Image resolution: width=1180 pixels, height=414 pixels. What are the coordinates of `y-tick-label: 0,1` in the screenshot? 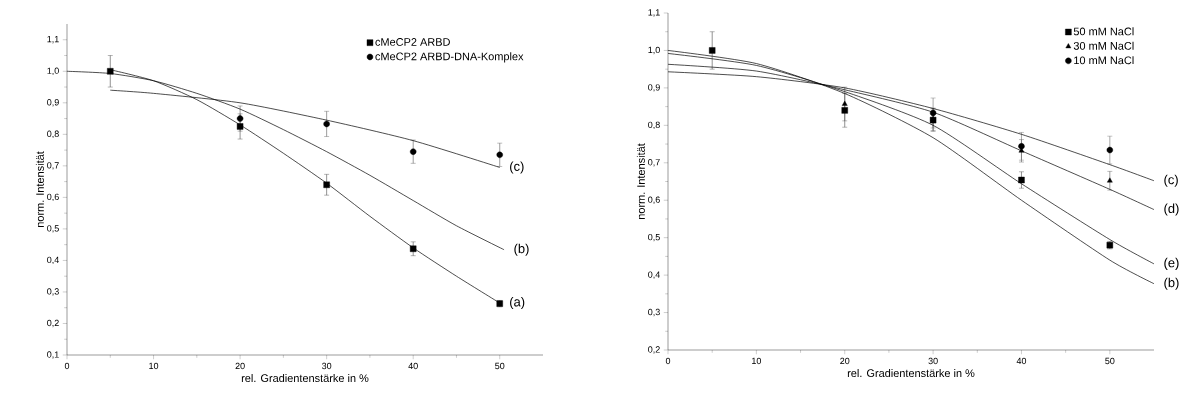 It's located at (53, 355).